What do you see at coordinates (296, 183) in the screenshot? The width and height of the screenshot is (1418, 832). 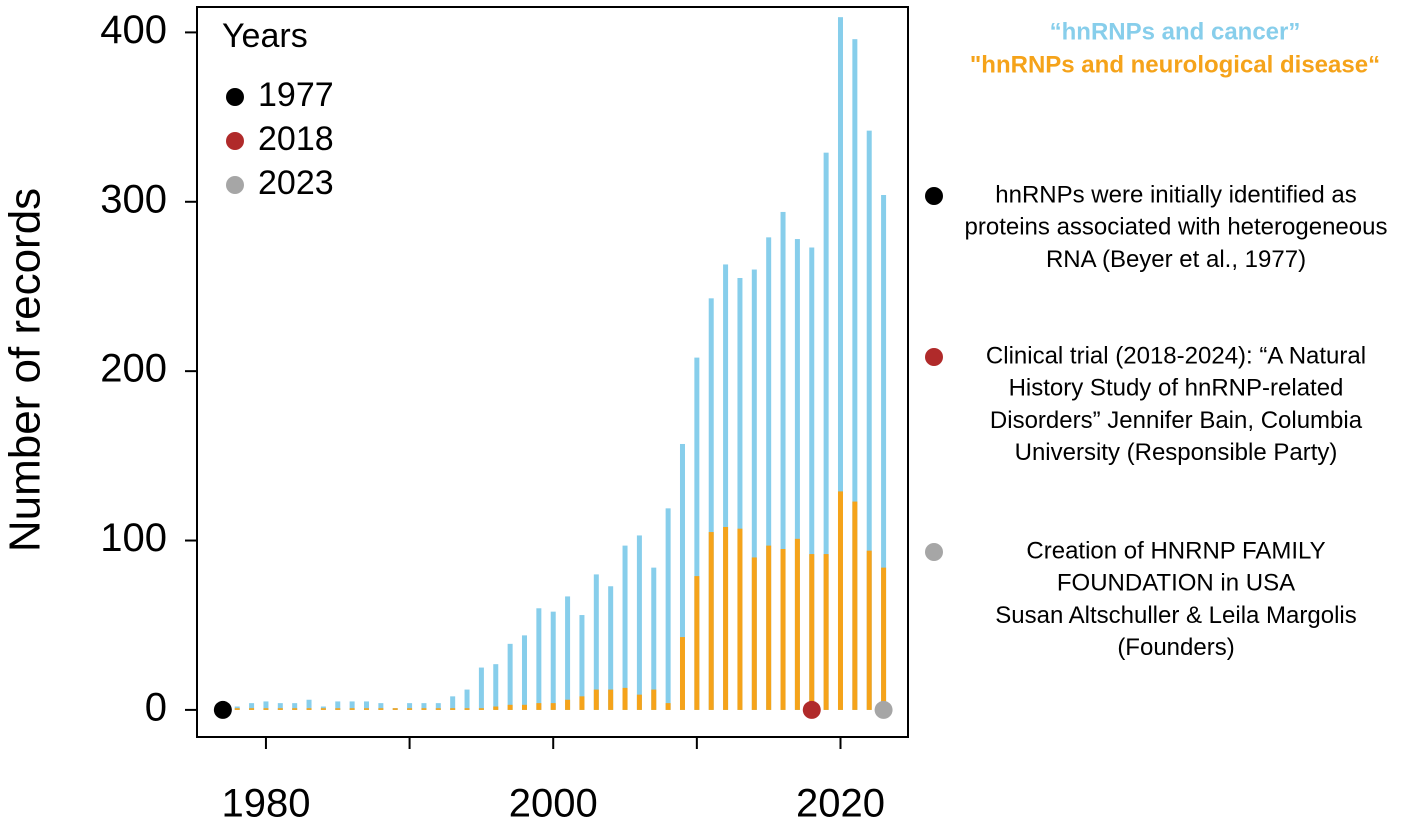 I see `legend-label: 2023` at bounding box center [296, 183].